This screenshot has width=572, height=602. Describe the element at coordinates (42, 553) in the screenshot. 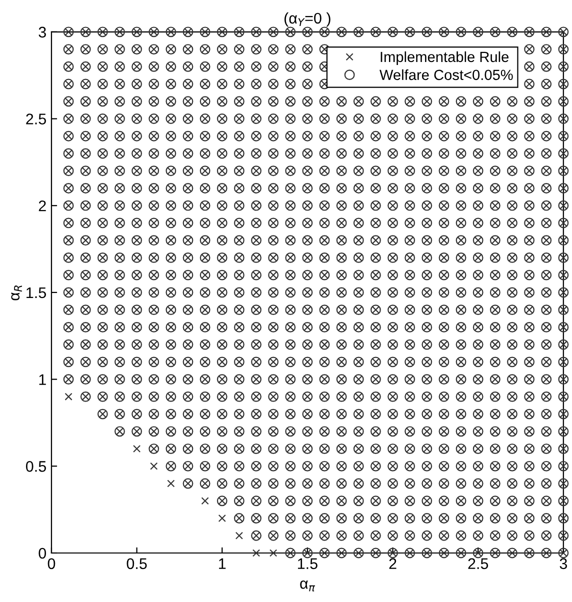

I see `y-tick-label: 0` at that location.